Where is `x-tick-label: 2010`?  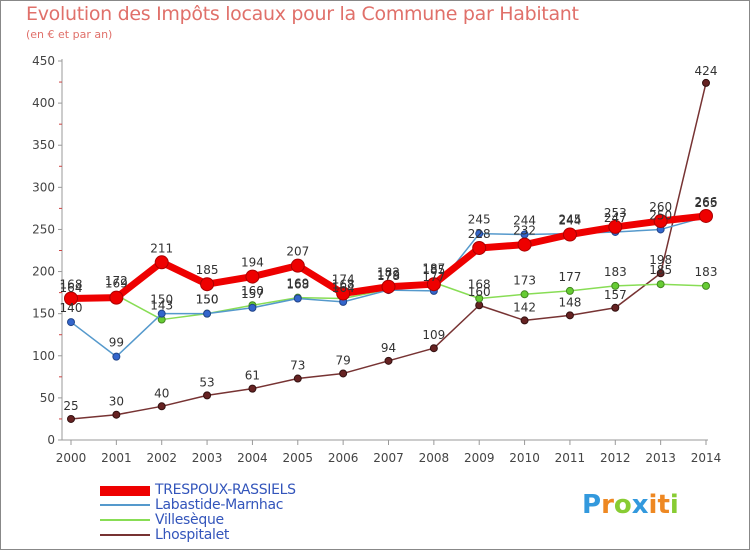
x-tick-label: 2010 is located at coordinates (524, 458).